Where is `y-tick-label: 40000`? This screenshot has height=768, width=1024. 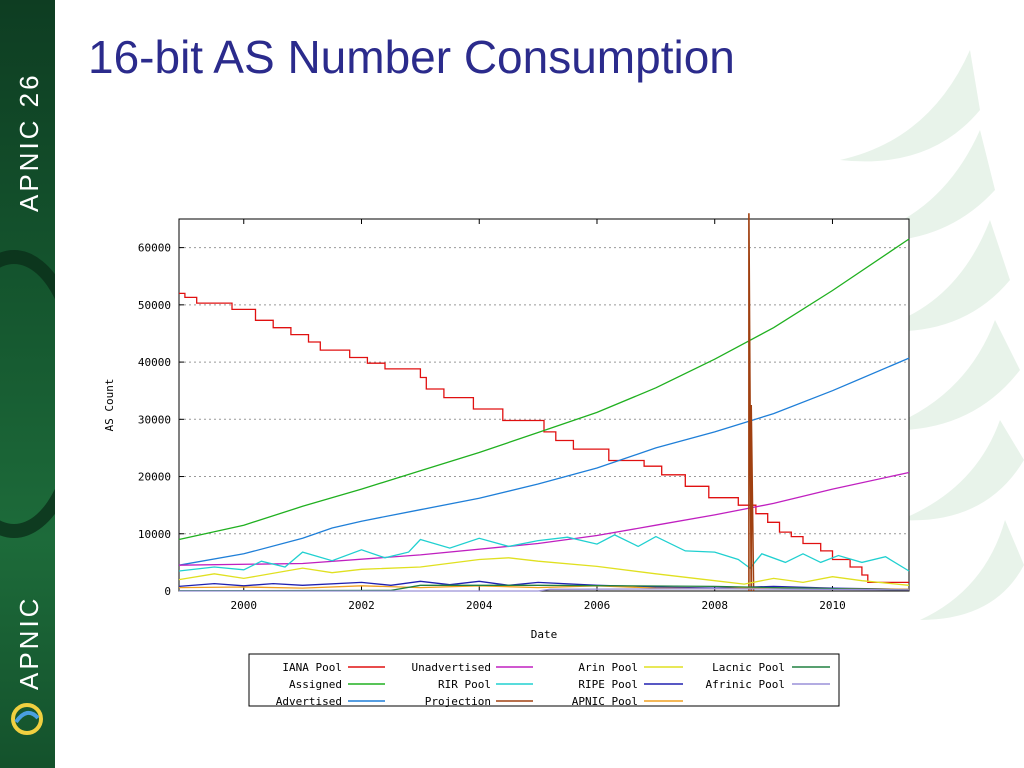 y-tick-label: 40000 is located at coordinates (154, 362).